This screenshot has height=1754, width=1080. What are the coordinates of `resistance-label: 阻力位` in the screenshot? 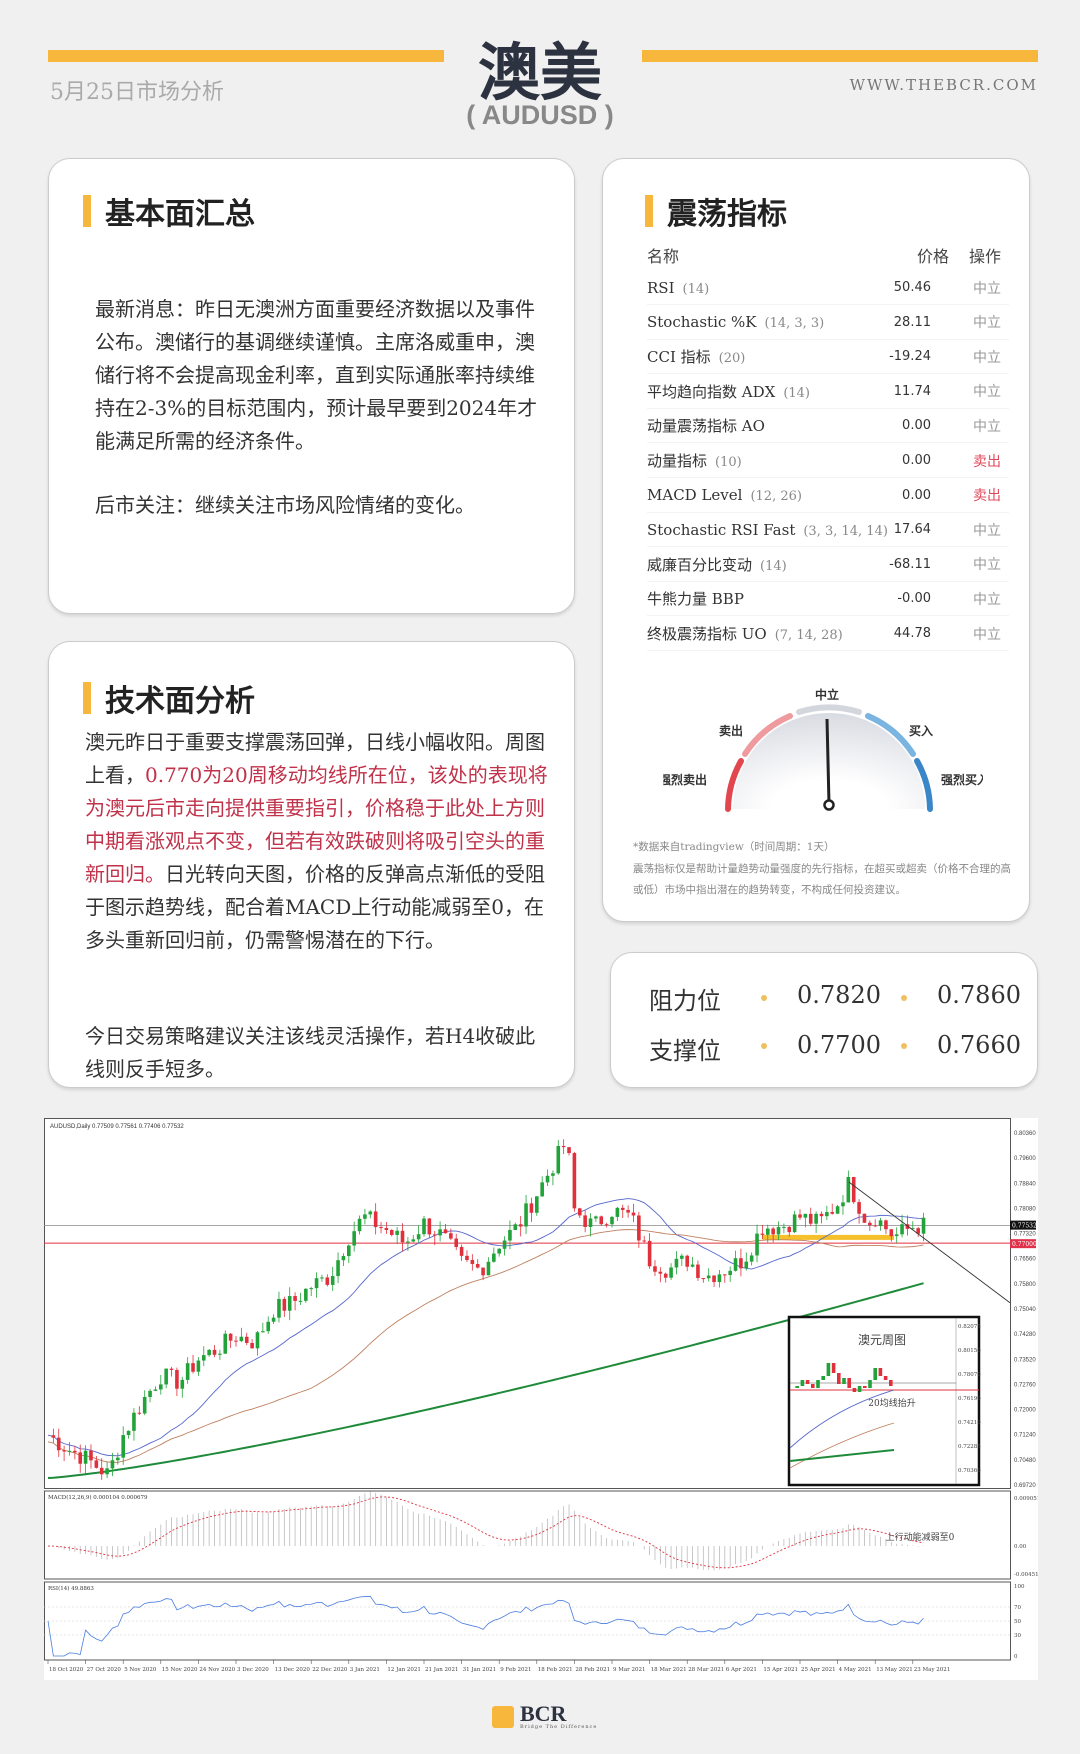 It's located at (685, 1001).